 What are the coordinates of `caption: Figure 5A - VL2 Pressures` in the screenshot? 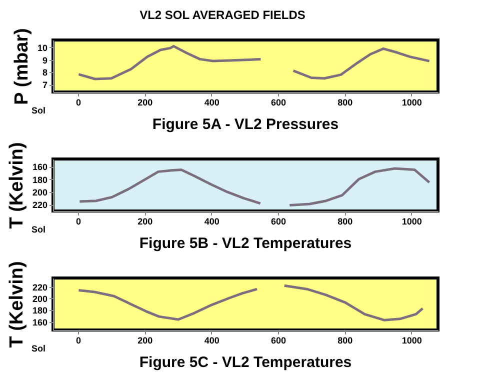 It's located at (245, 124).